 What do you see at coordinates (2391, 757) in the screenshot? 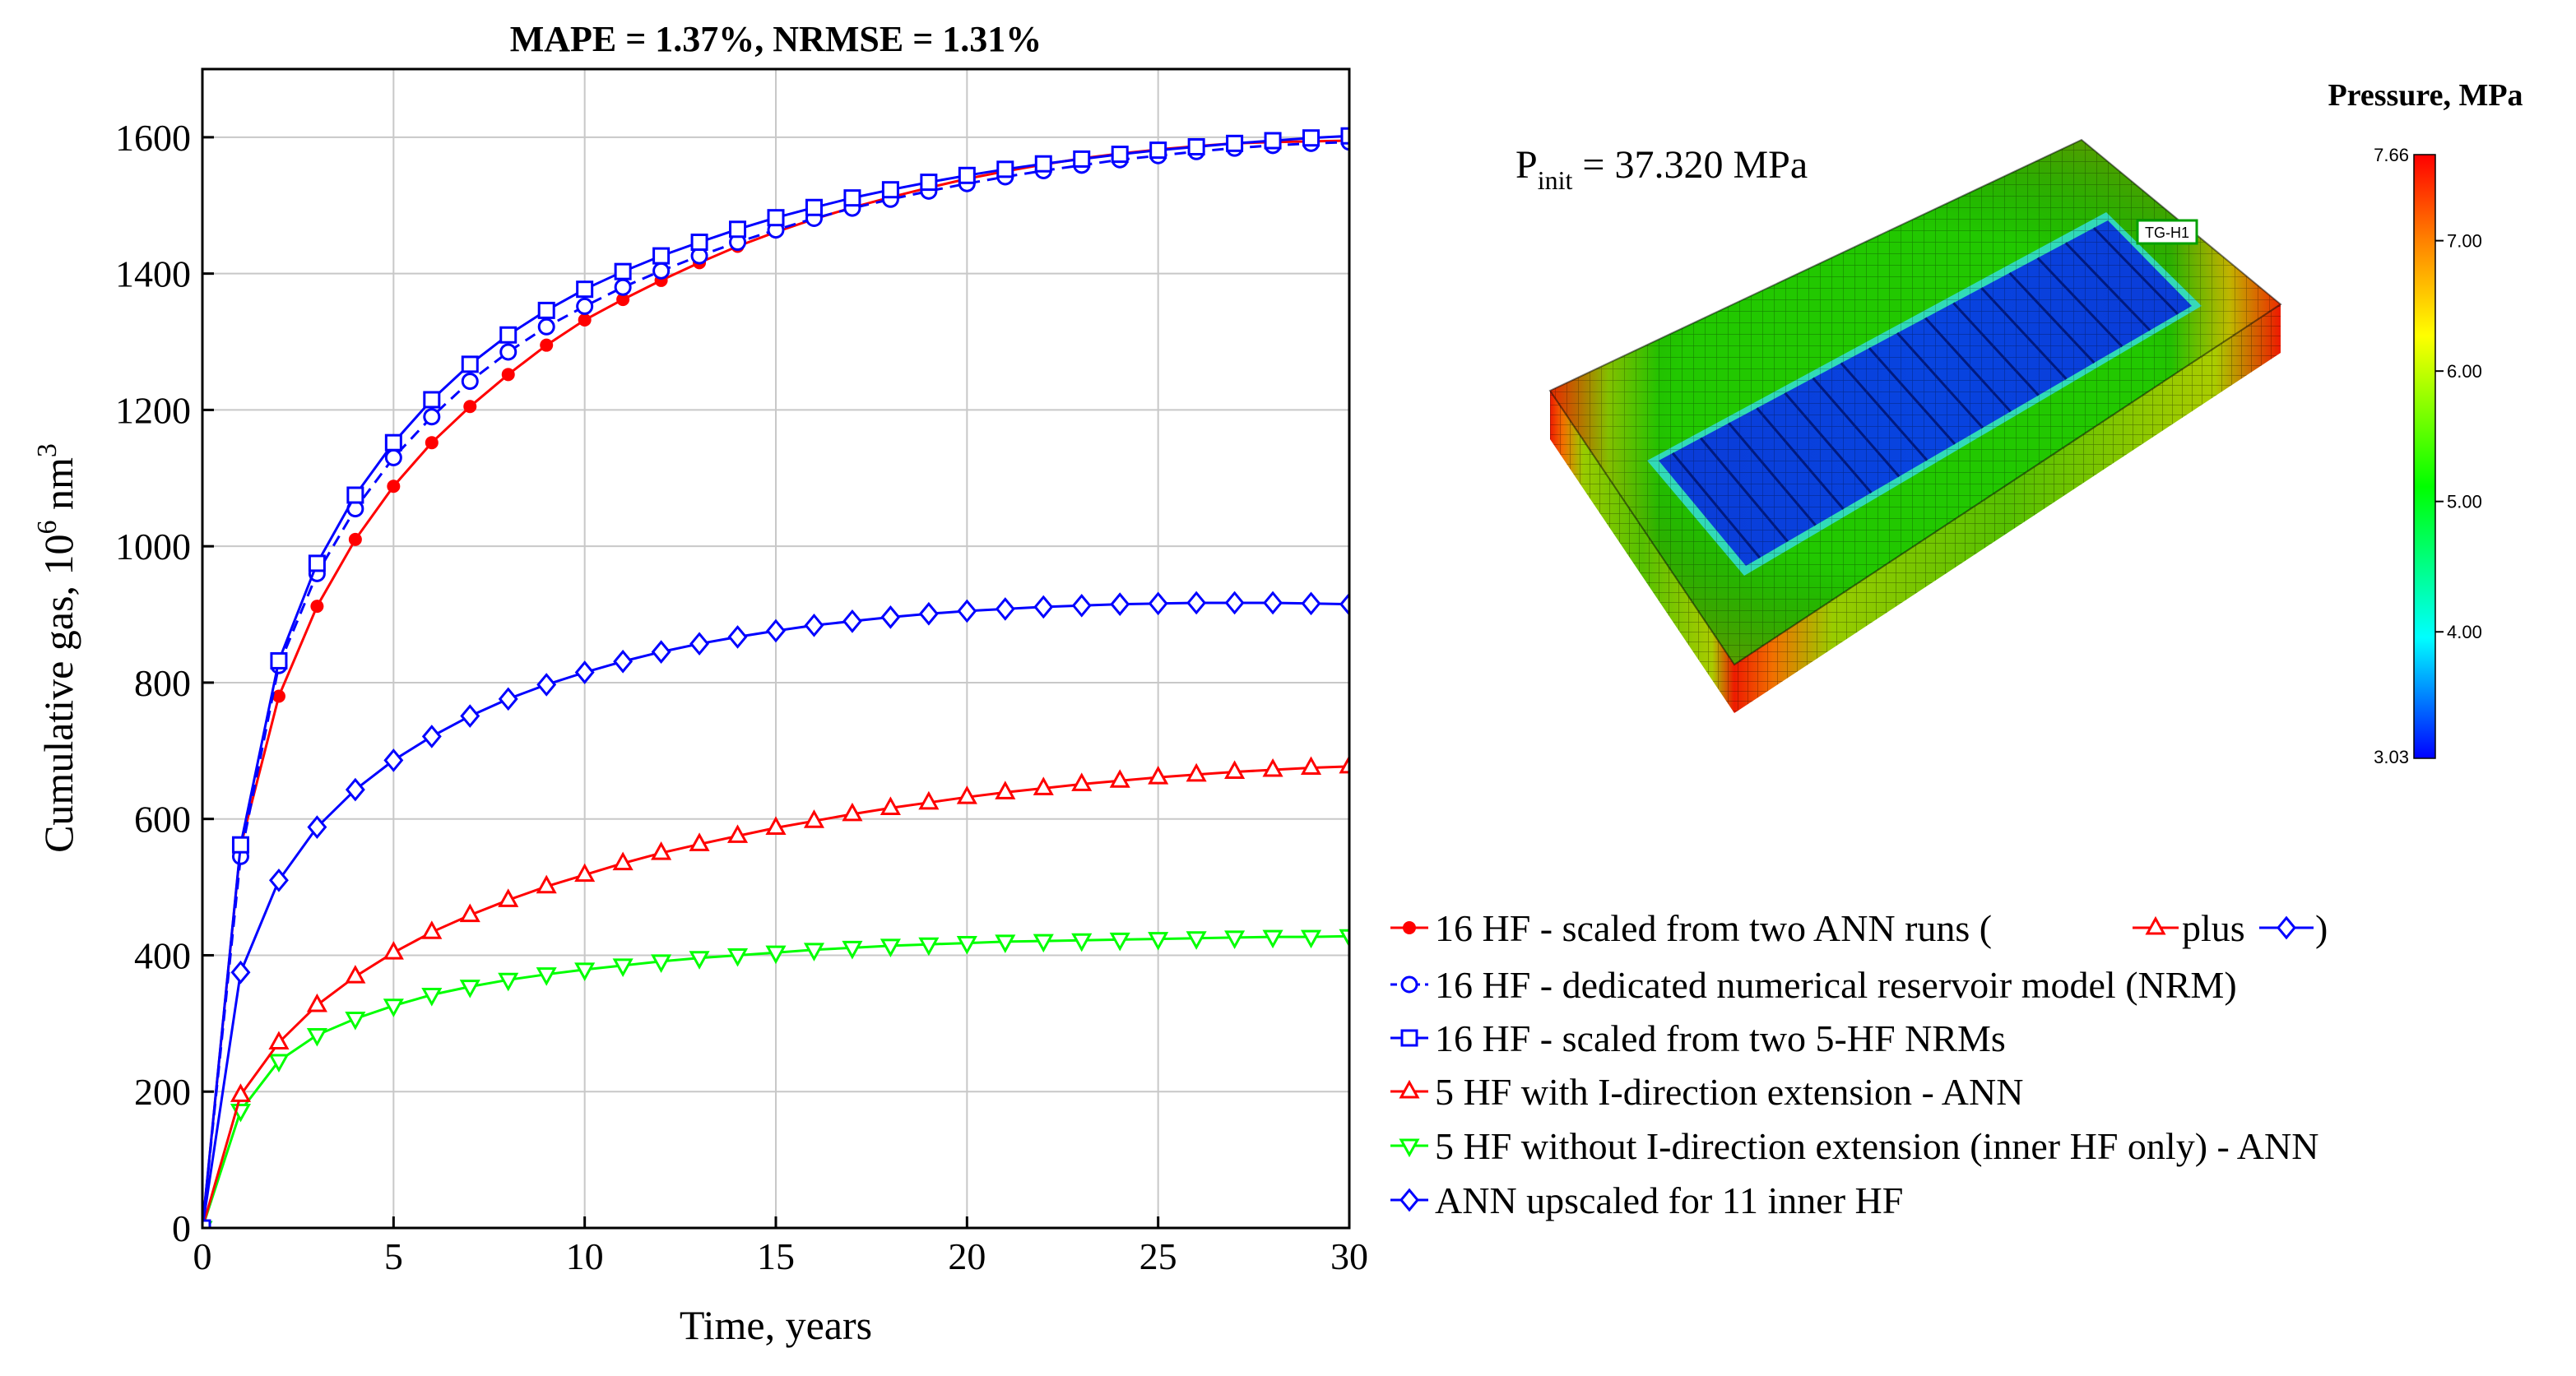
I see `colorbar-min-label: 3.03` at bounding box center [2391, 757].